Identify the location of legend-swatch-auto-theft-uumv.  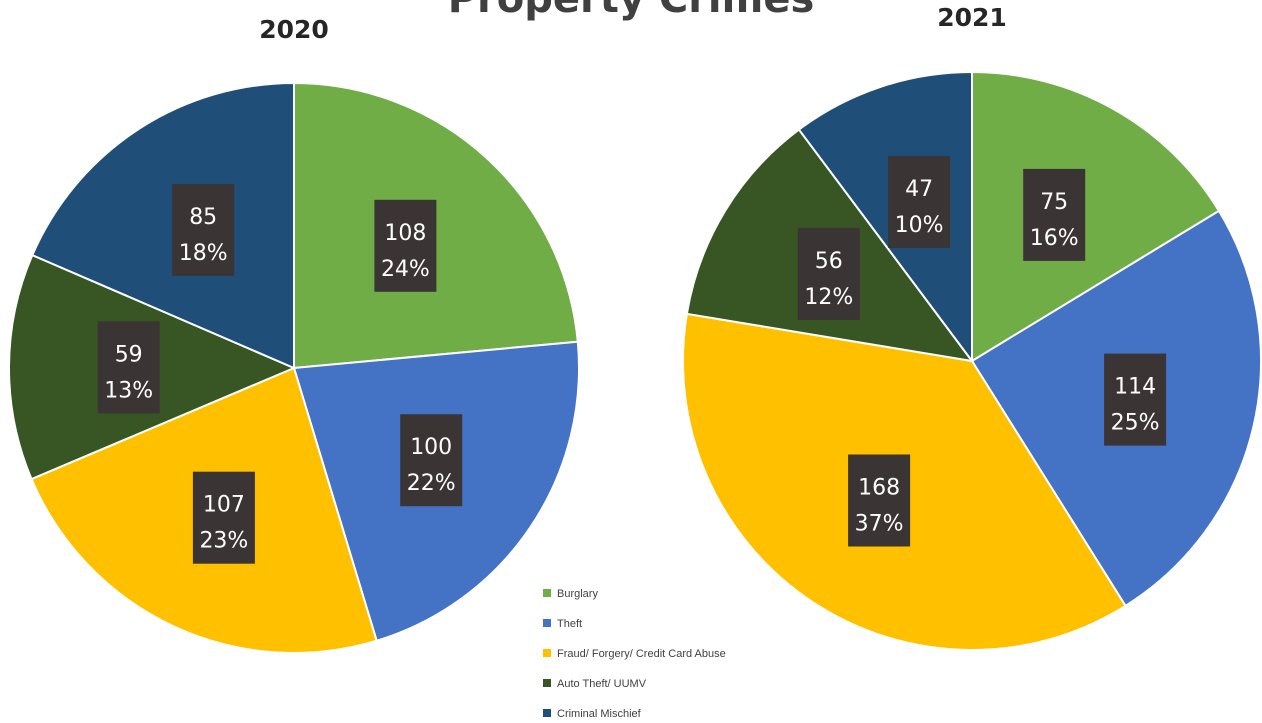
(547, 683).